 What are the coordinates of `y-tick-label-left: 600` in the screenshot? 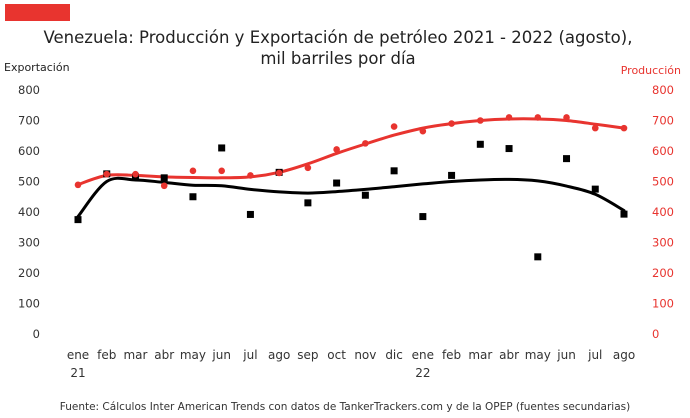 It's located at (29, 151).